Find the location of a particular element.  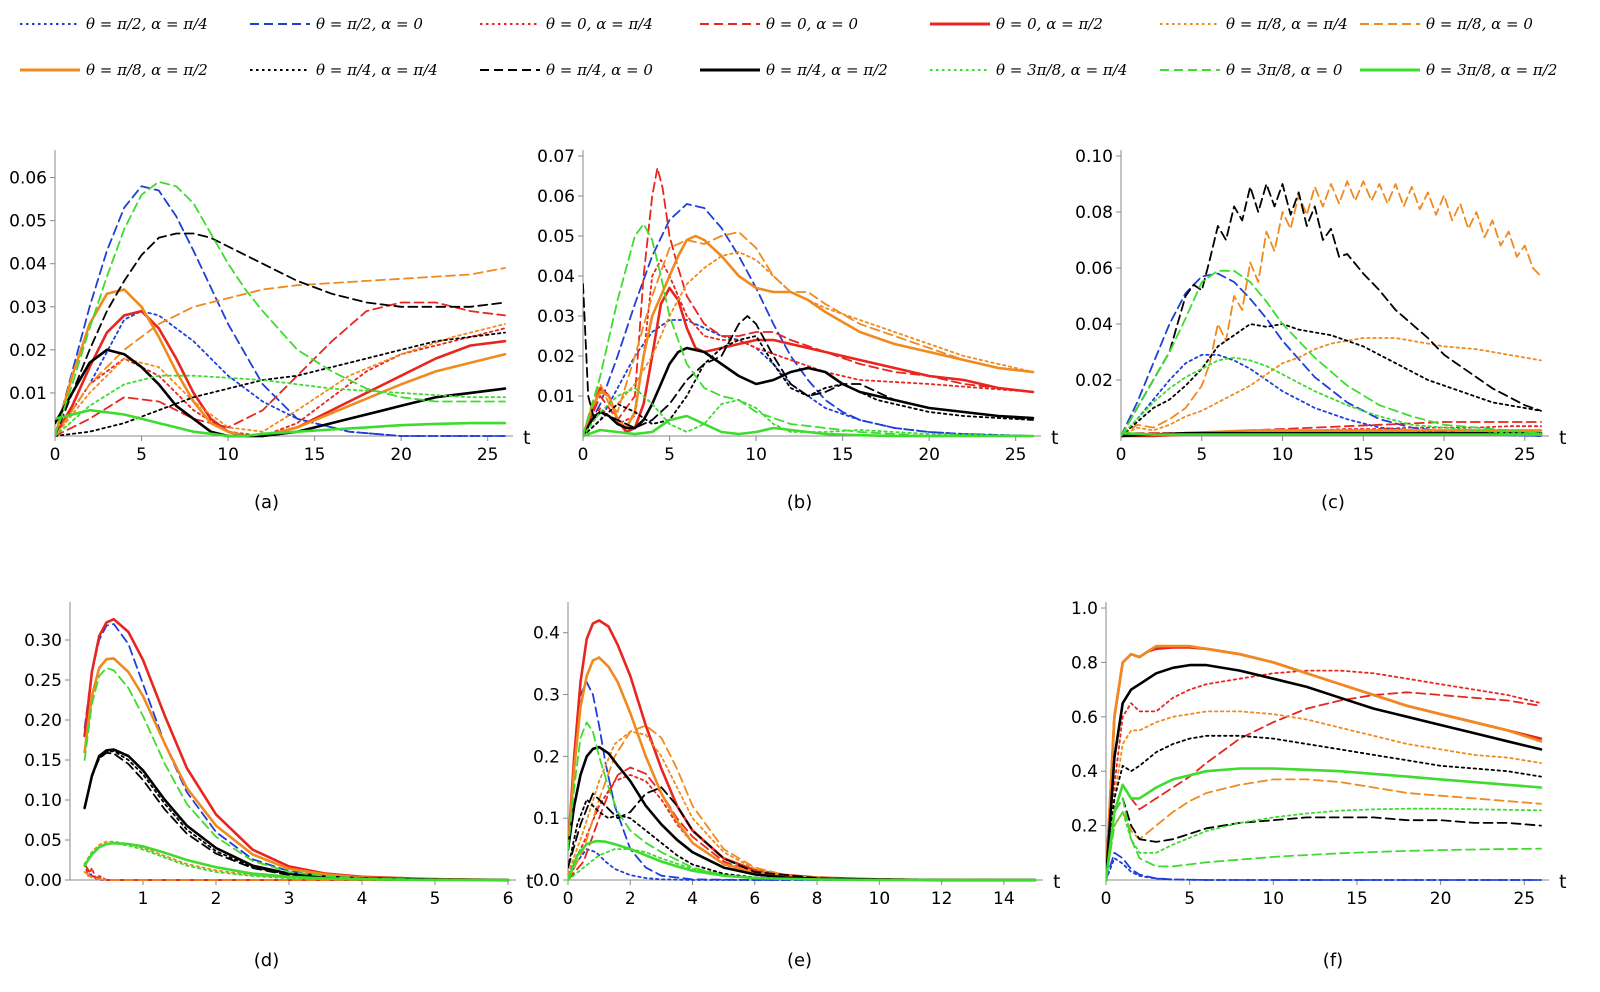

chart-panel-d: 1 2 3 4 5 6 0.00 0.05 0.10 0.15 0.20 0.25 0.30 t (d) is located at coordinates (266, 784).